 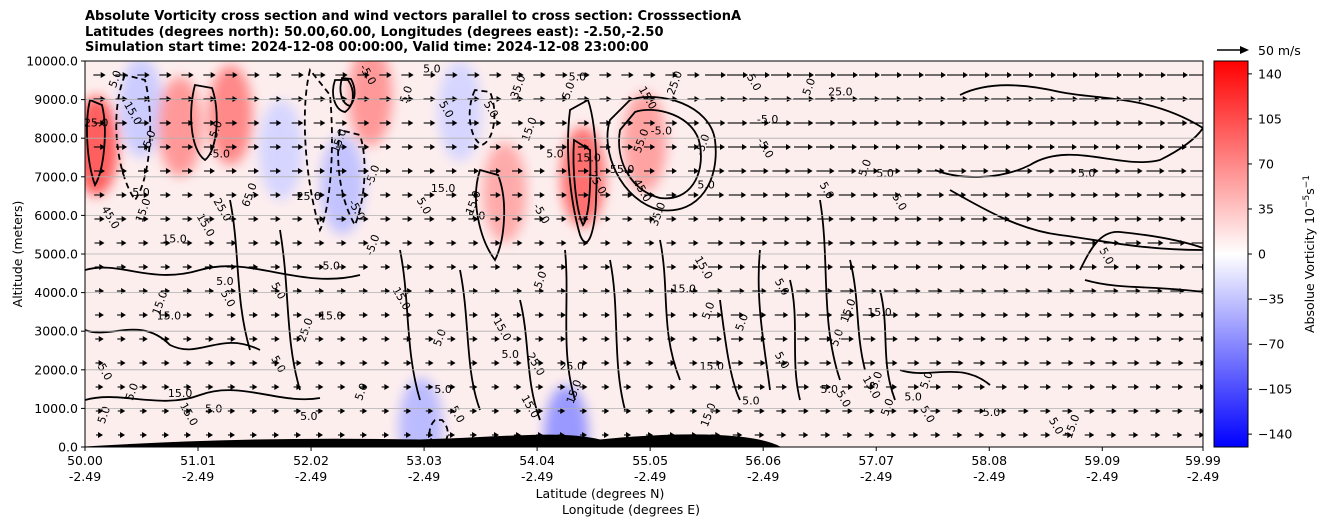 What do you see at coordinates (1102, 476) in the screenshot?
I see `x-tick-label-lon: -2.49` at bounding box center [1102, 476].